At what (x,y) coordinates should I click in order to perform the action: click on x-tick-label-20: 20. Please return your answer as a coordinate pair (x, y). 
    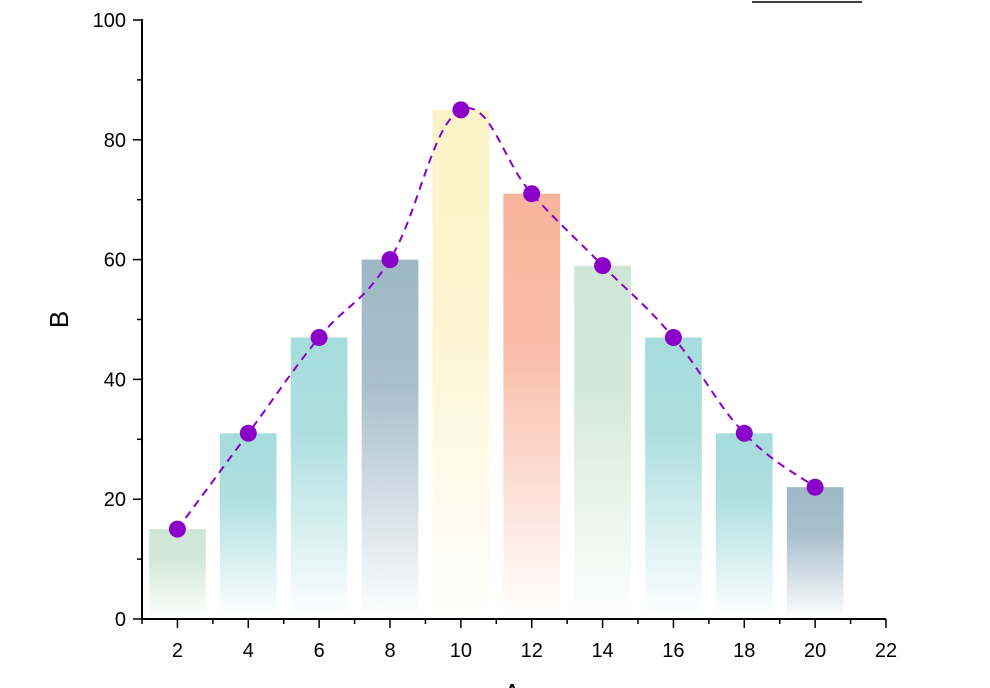
    Looking at the image, I should click on (815, 651).